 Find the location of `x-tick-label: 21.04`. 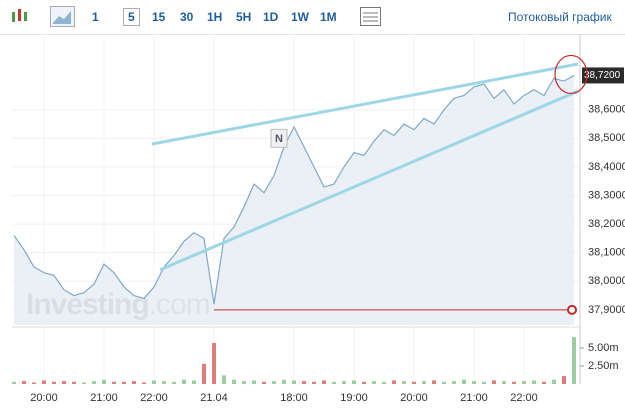

x-tick-label: 21.04 is located at coordinates (214, 398).